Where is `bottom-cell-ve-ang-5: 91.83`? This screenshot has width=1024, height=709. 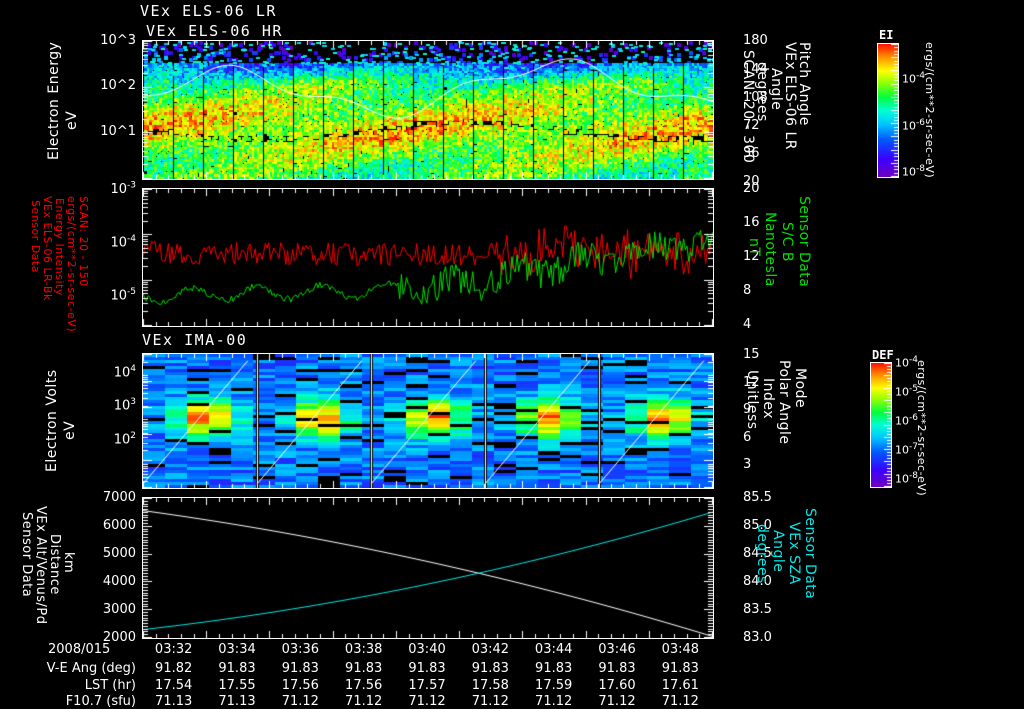
bottom-cell-ve-ang-5: 91.83 is located at coordinates (490, 668).